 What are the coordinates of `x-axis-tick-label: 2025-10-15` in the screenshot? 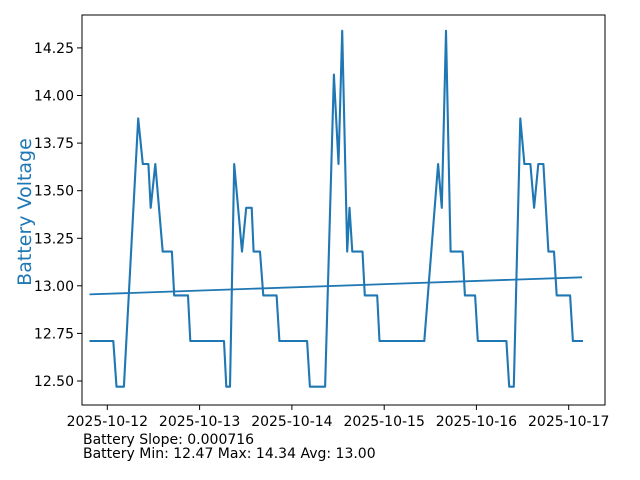 It's located at (384, 422).